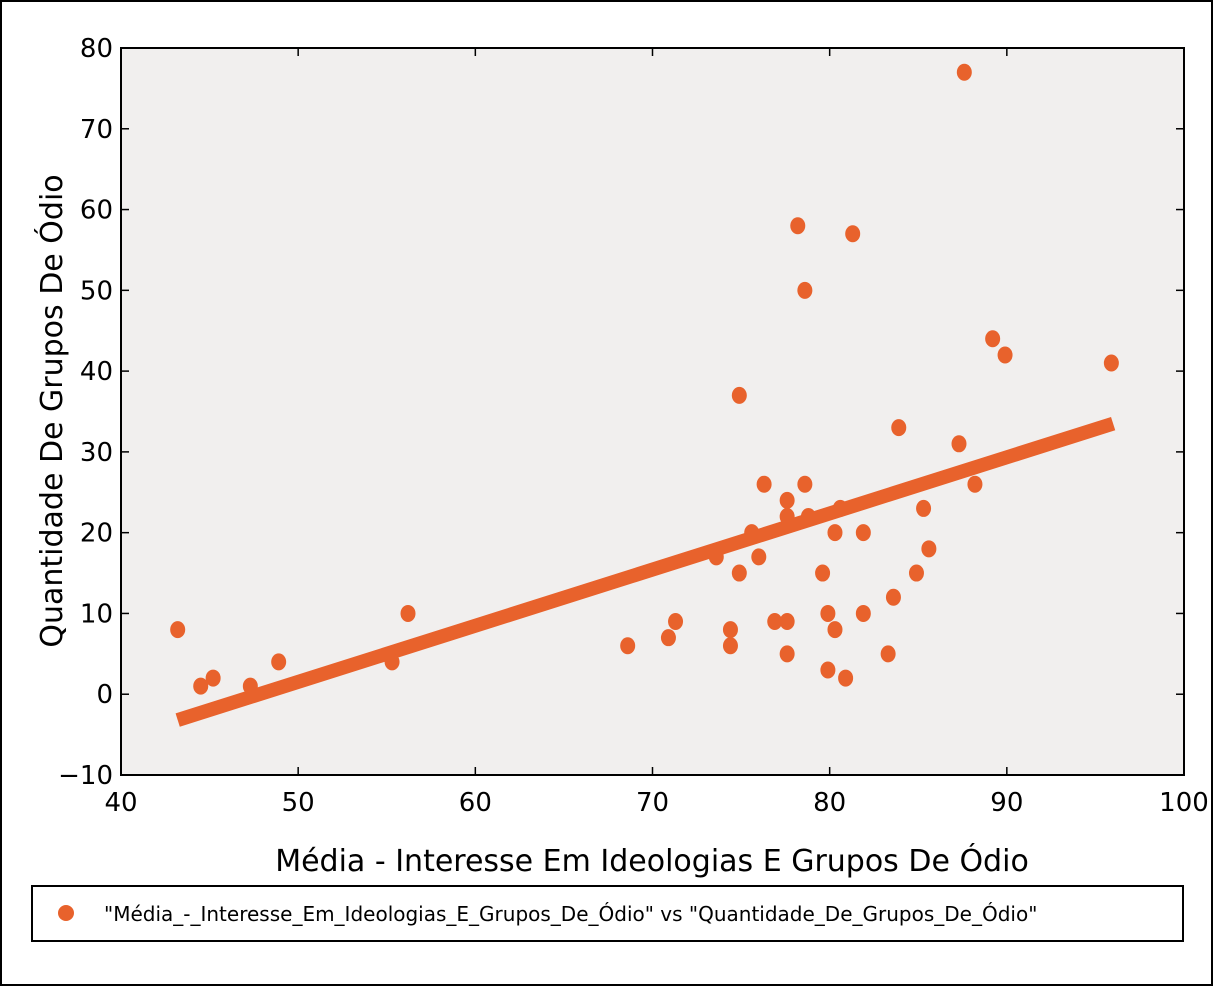 The height and width of the screenshot is (986, 1213). Describe the element at coordinates (96, 130) in the screenshot. I see `y-tick-label: 70` at that location.